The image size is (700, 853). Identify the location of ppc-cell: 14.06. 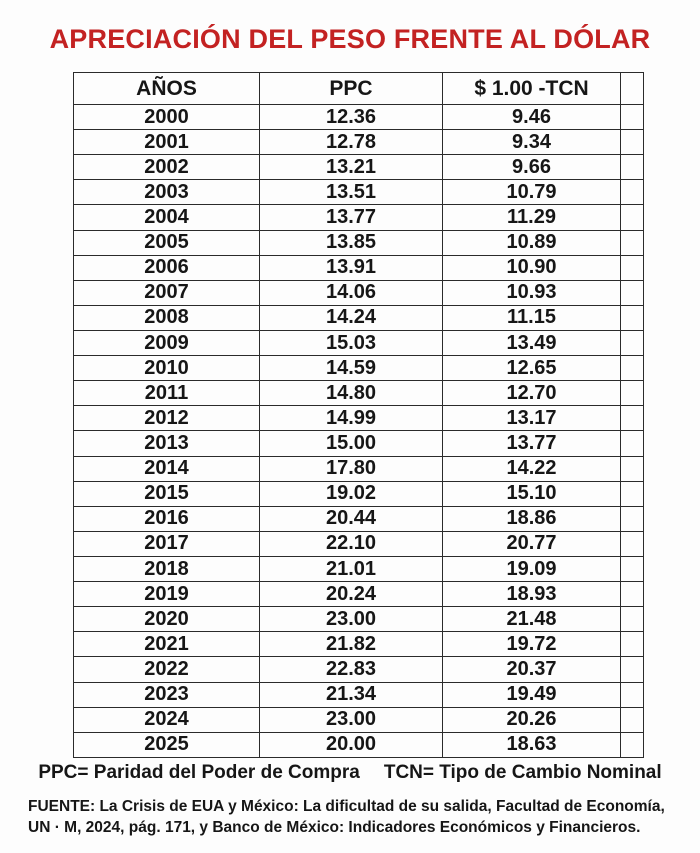
(351, 292).